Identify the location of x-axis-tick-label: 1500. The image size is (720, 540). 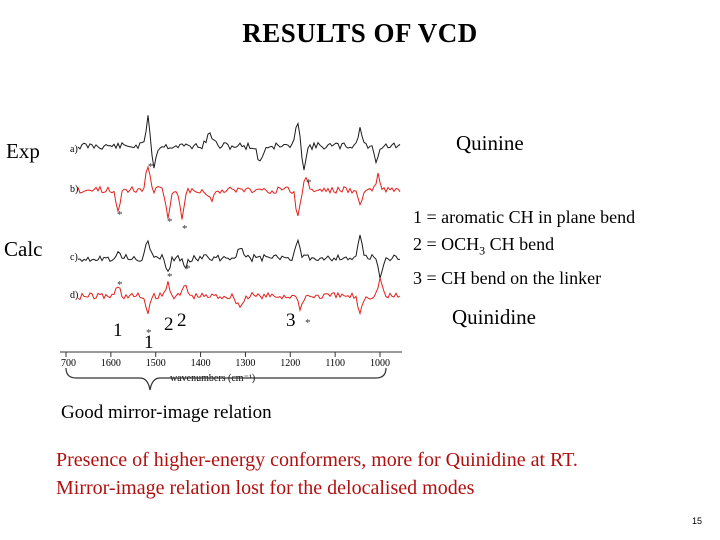
(156, 363).